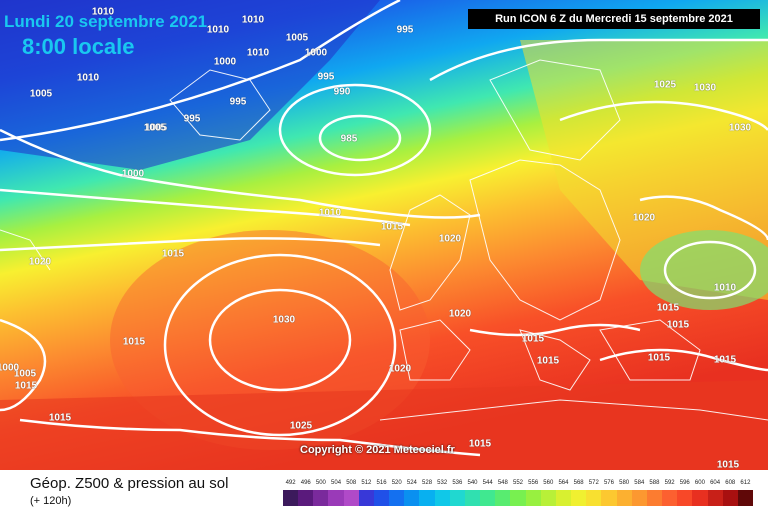  What do you see at coordinates (51, 501) in the screenshot?
I see `map-subtitle: (+ 120h)` at bounding box center [51, 501].